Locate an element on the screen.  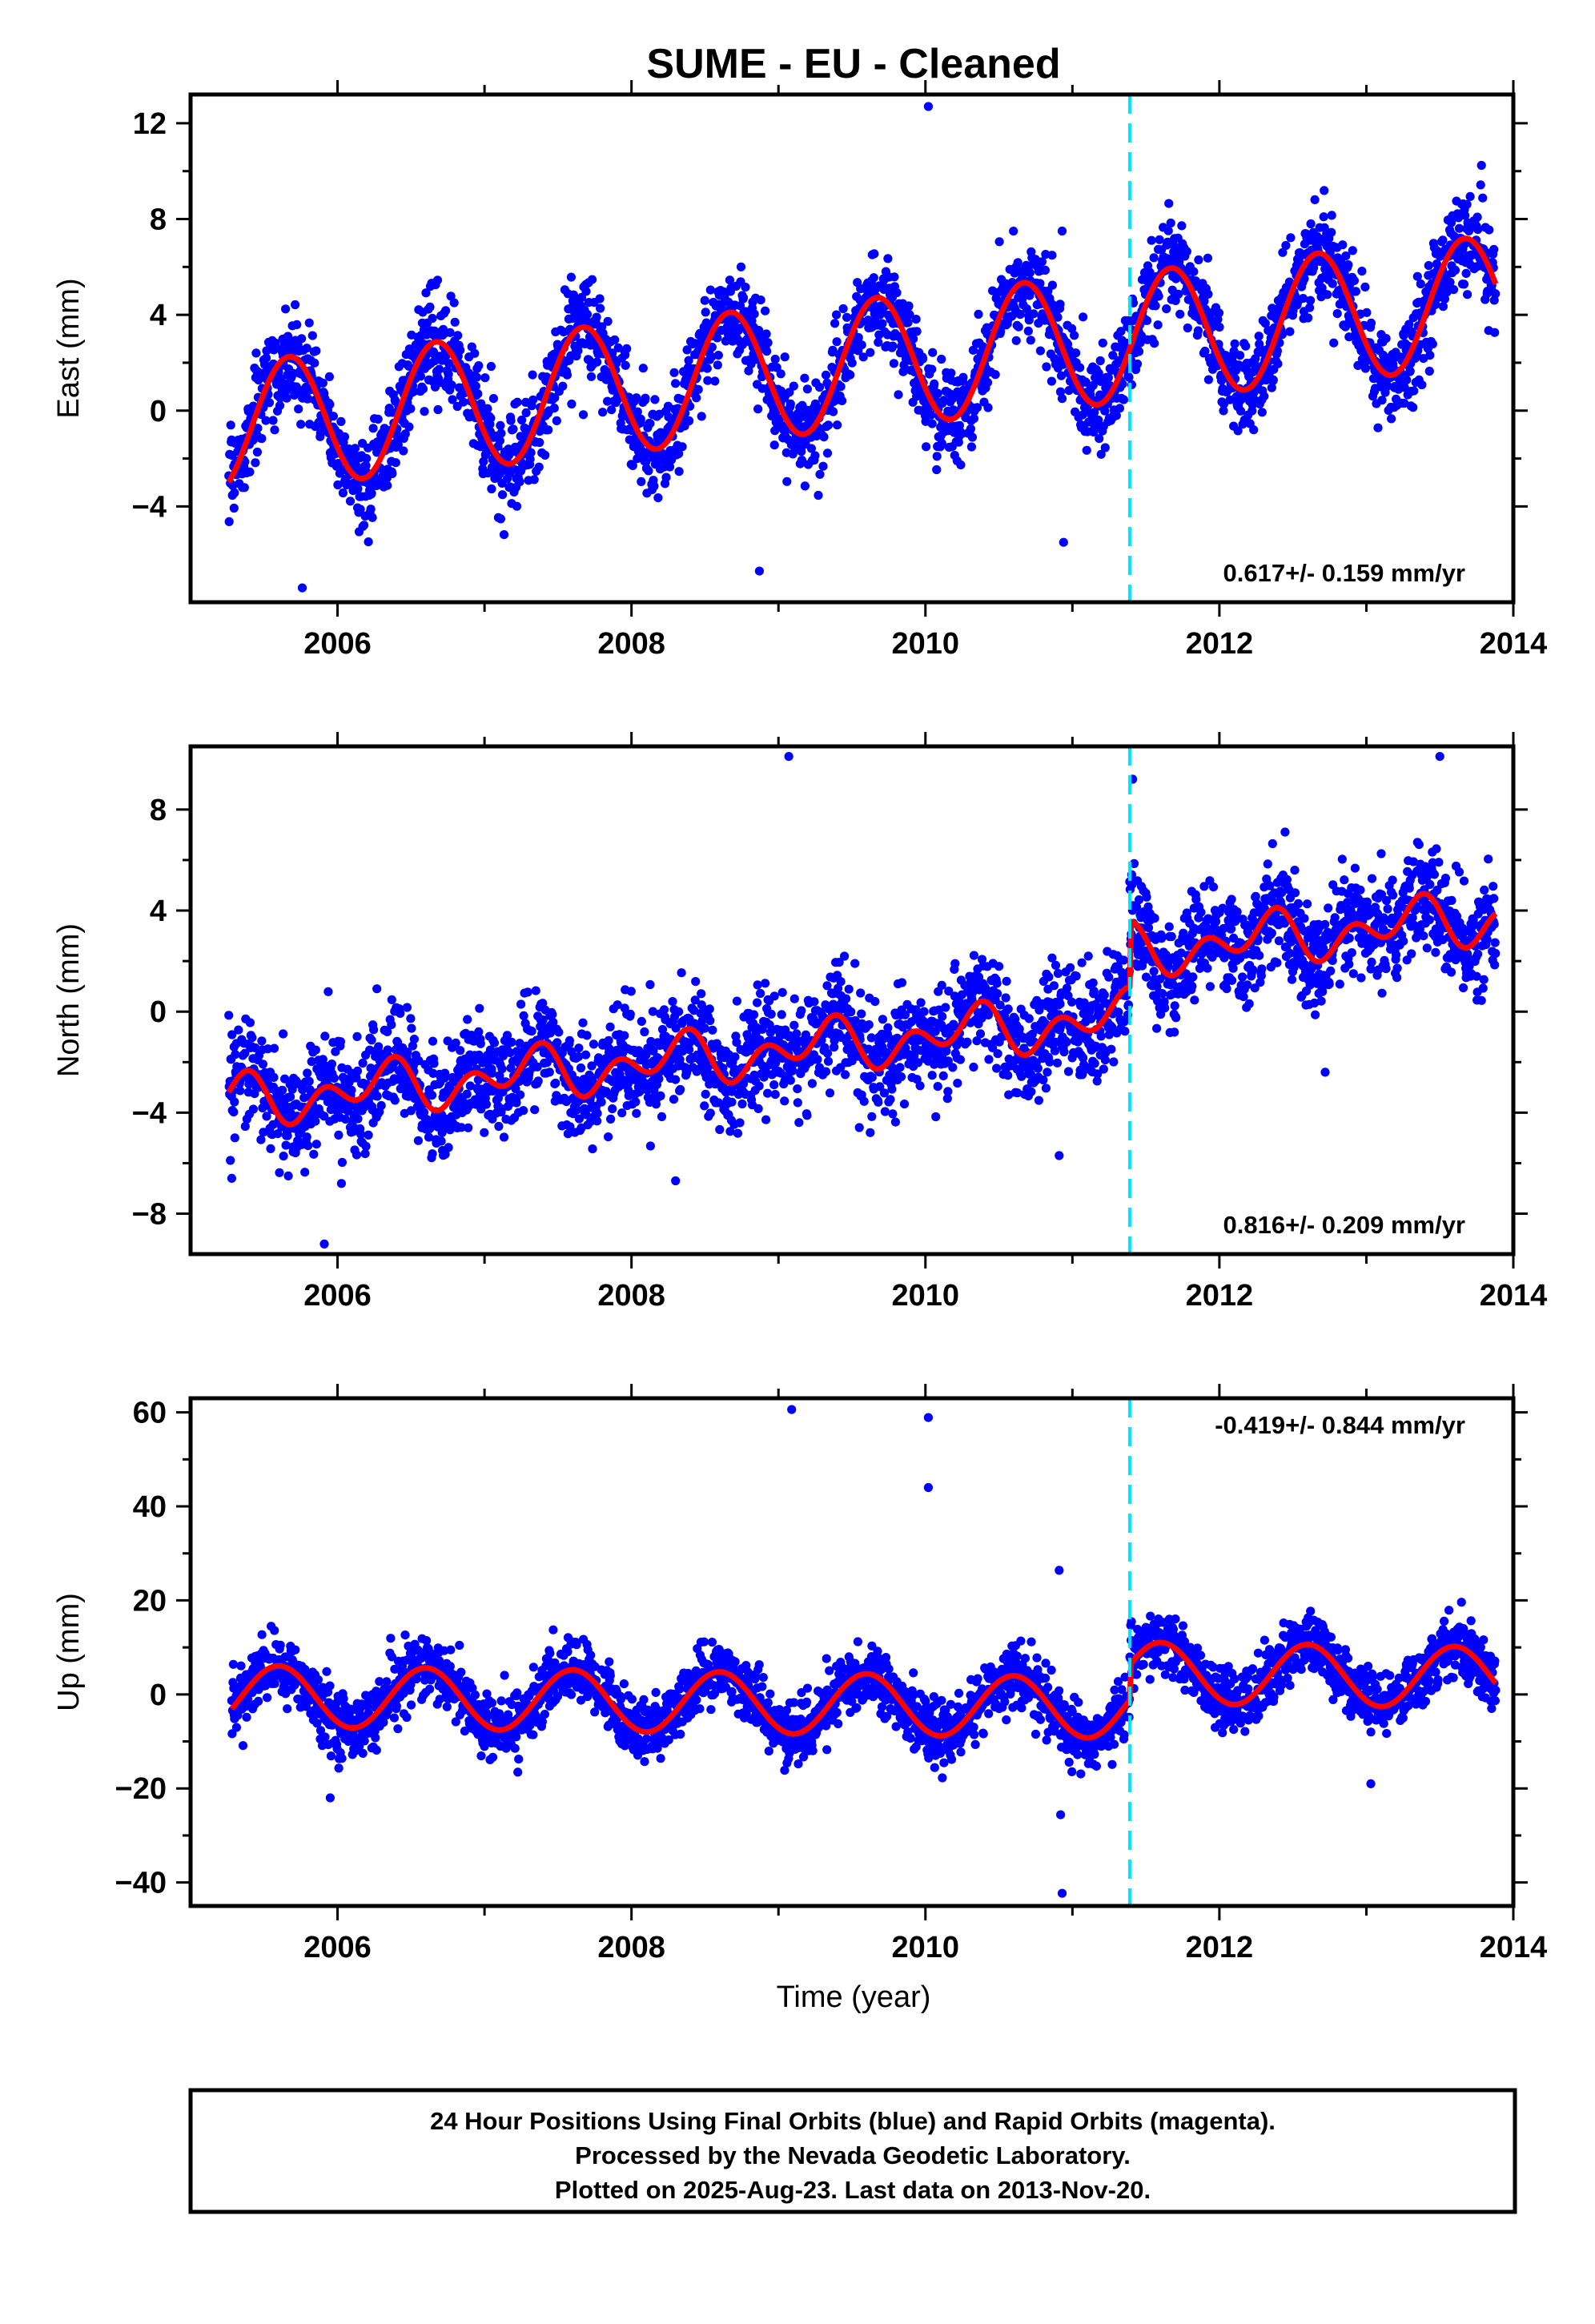
outlier-point is located at coordinates (1062, 231).